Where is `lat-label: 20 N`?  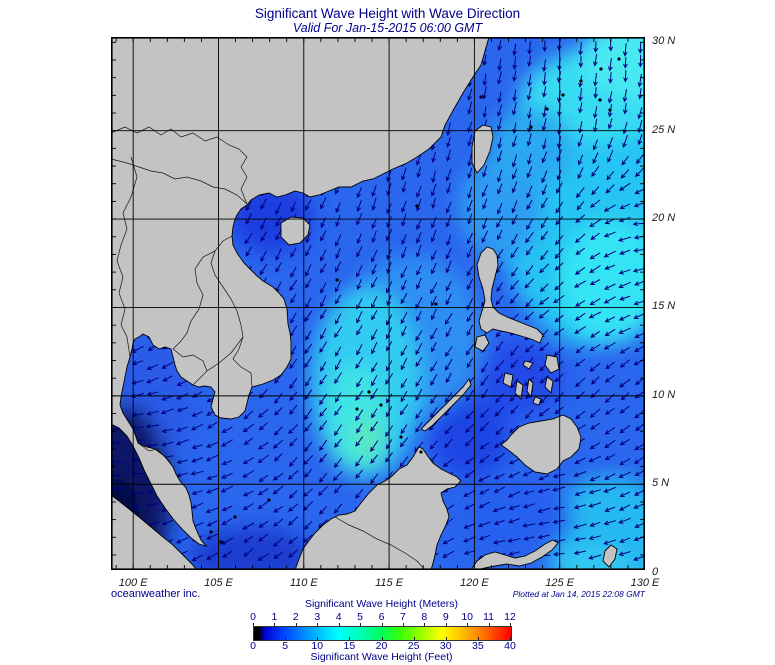
lat-label: 20 N is located at coordinates (664, 218).